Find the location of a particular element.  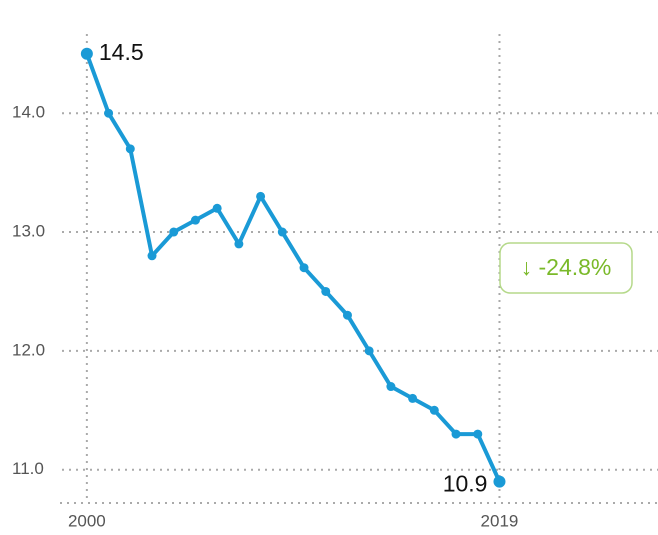

x-tick-label: 2019 is located at coordinates (500, 520).